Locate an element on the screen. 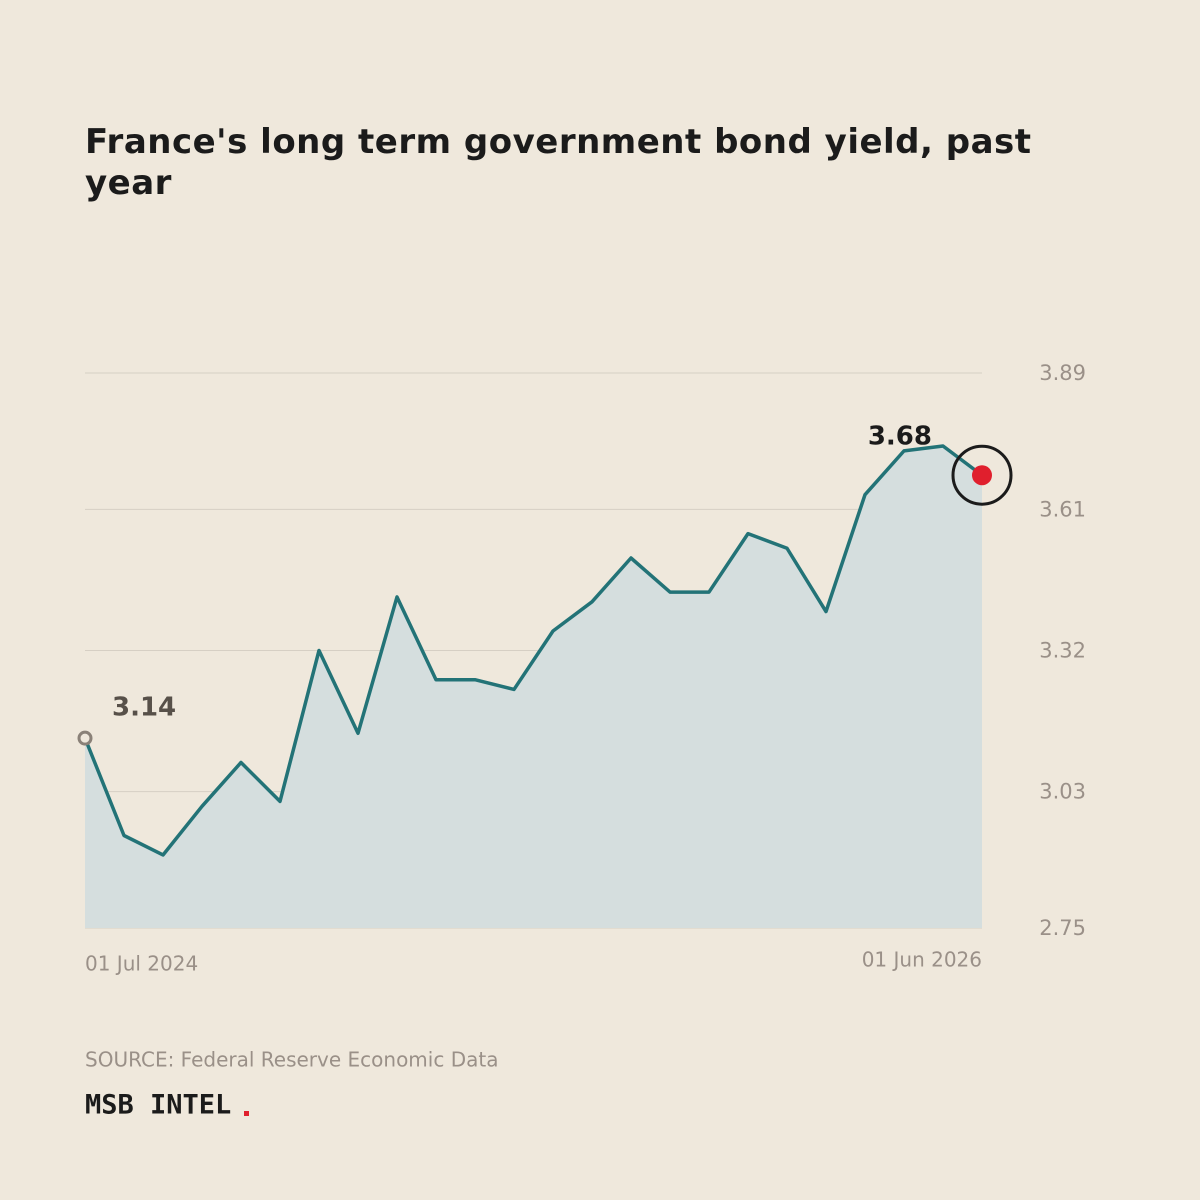 This screenshot has height=1200, width=1200. brand: MSB INTEL is located at coordinates (158, 1105).